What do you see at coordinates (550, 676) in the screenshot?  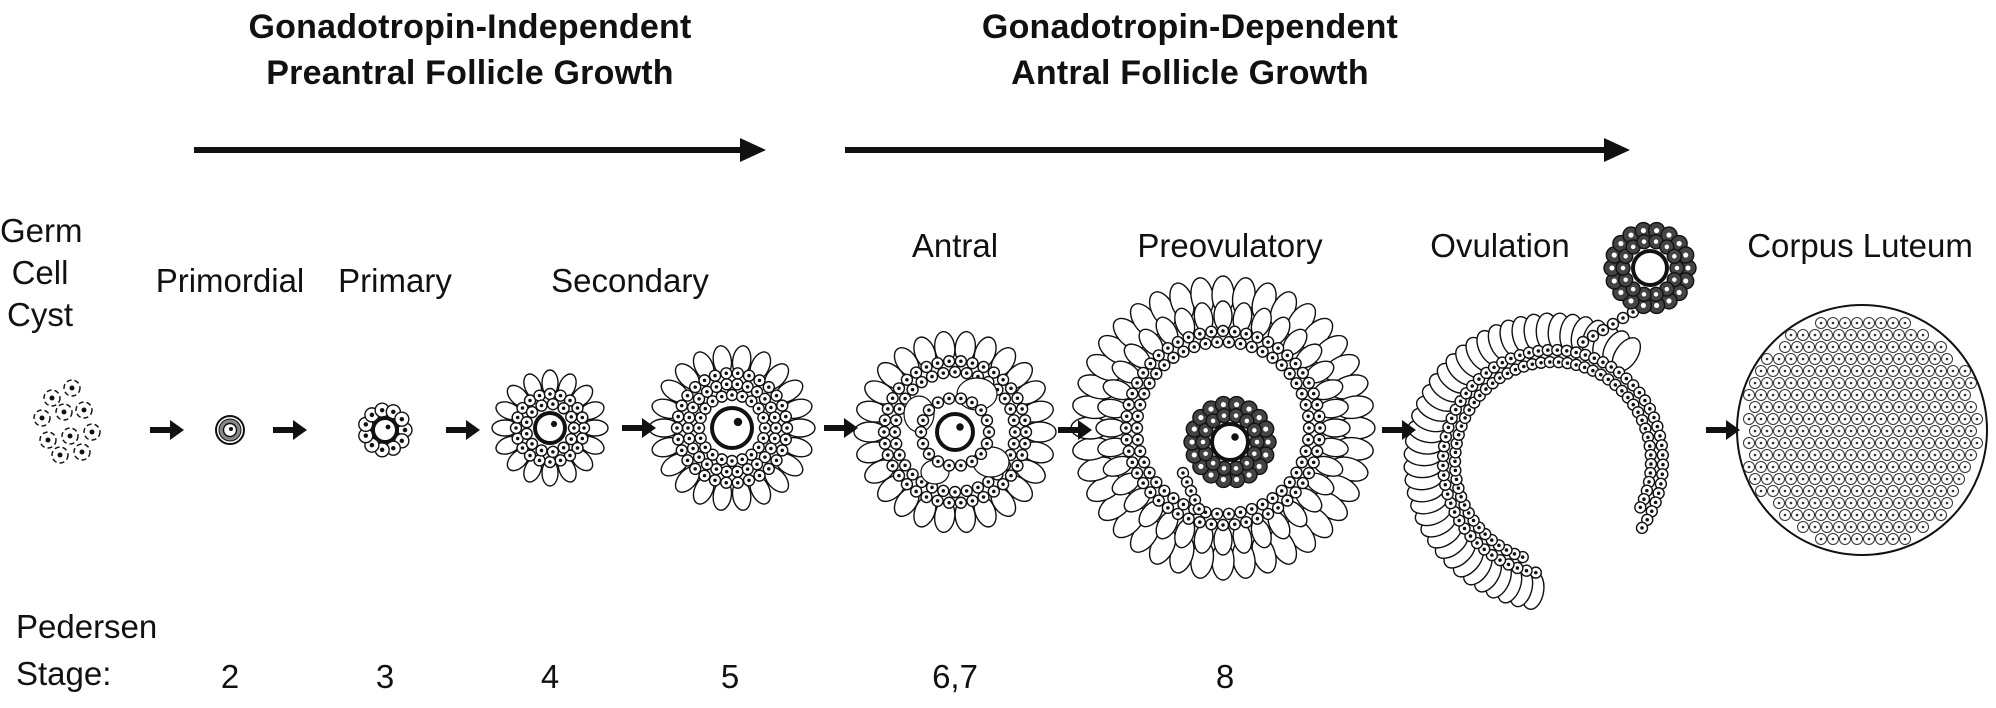 I see `pedersen-stage-number: 4` at bounding box center [550, 676].